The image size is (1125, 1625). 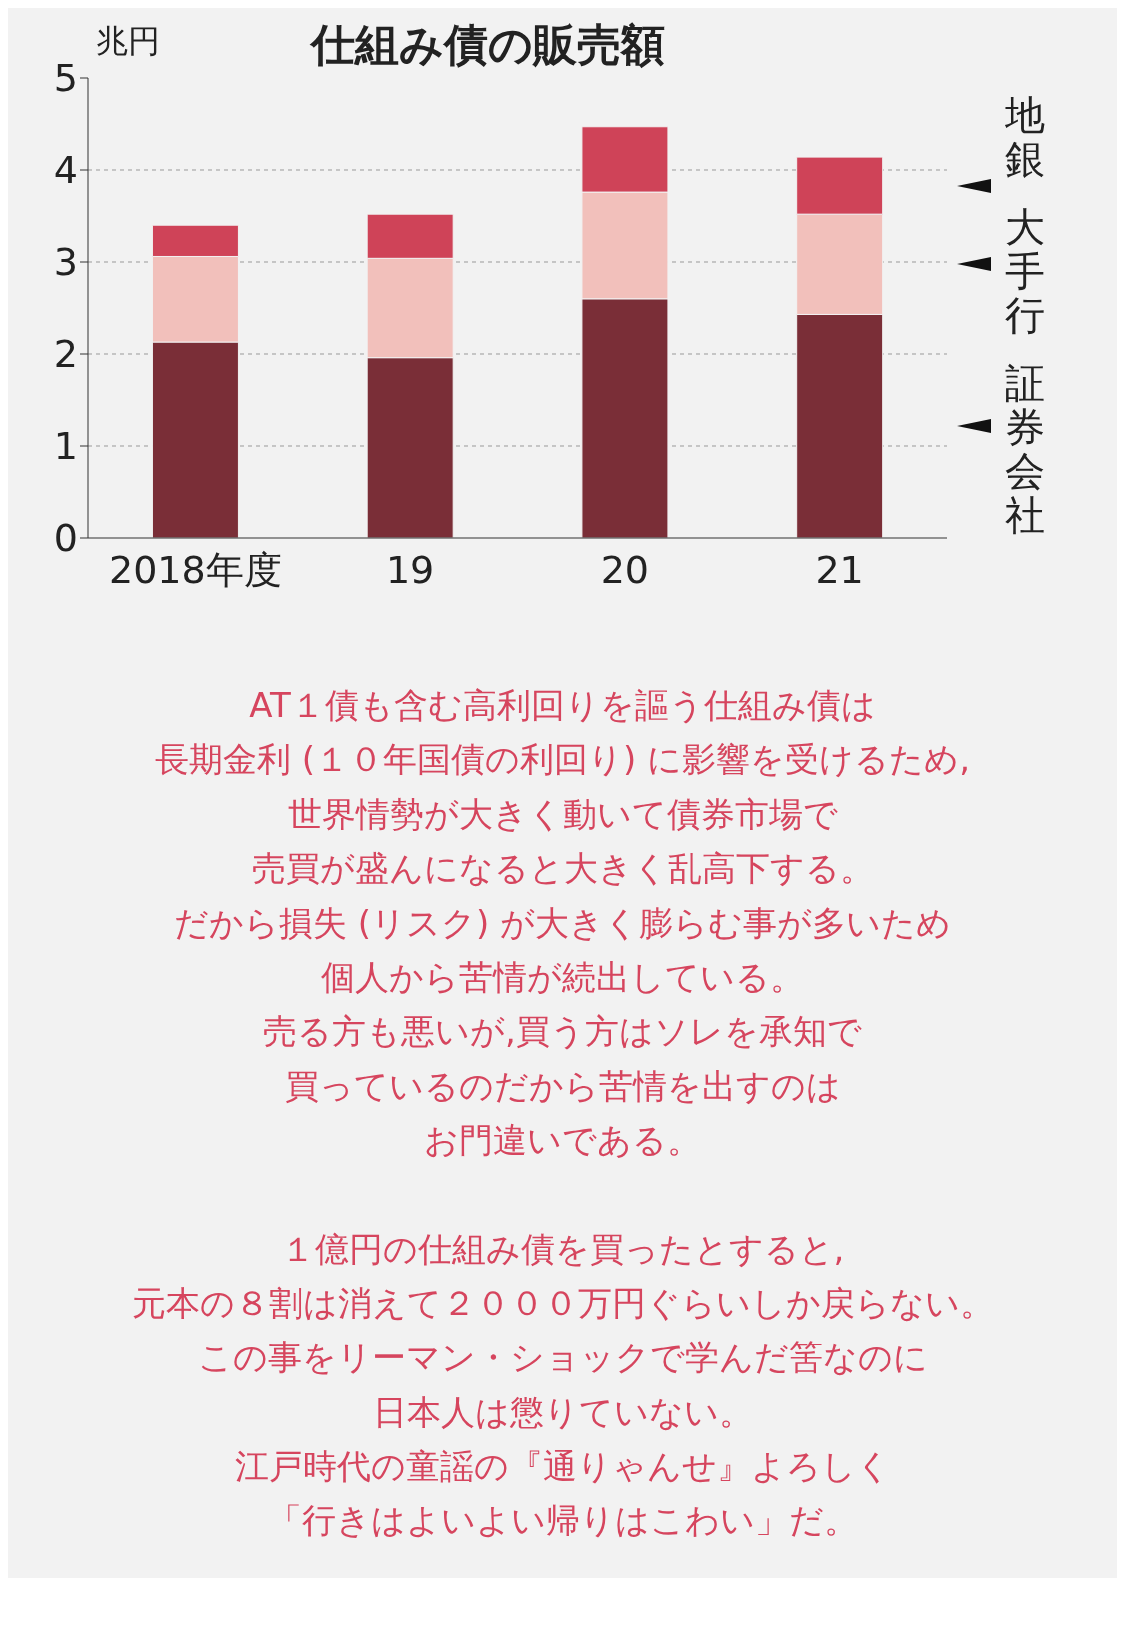 What do you see at coordinates (65, 538) in the screenshot?
I see `y-tick-label: 0` at bounding box center [65, 538].